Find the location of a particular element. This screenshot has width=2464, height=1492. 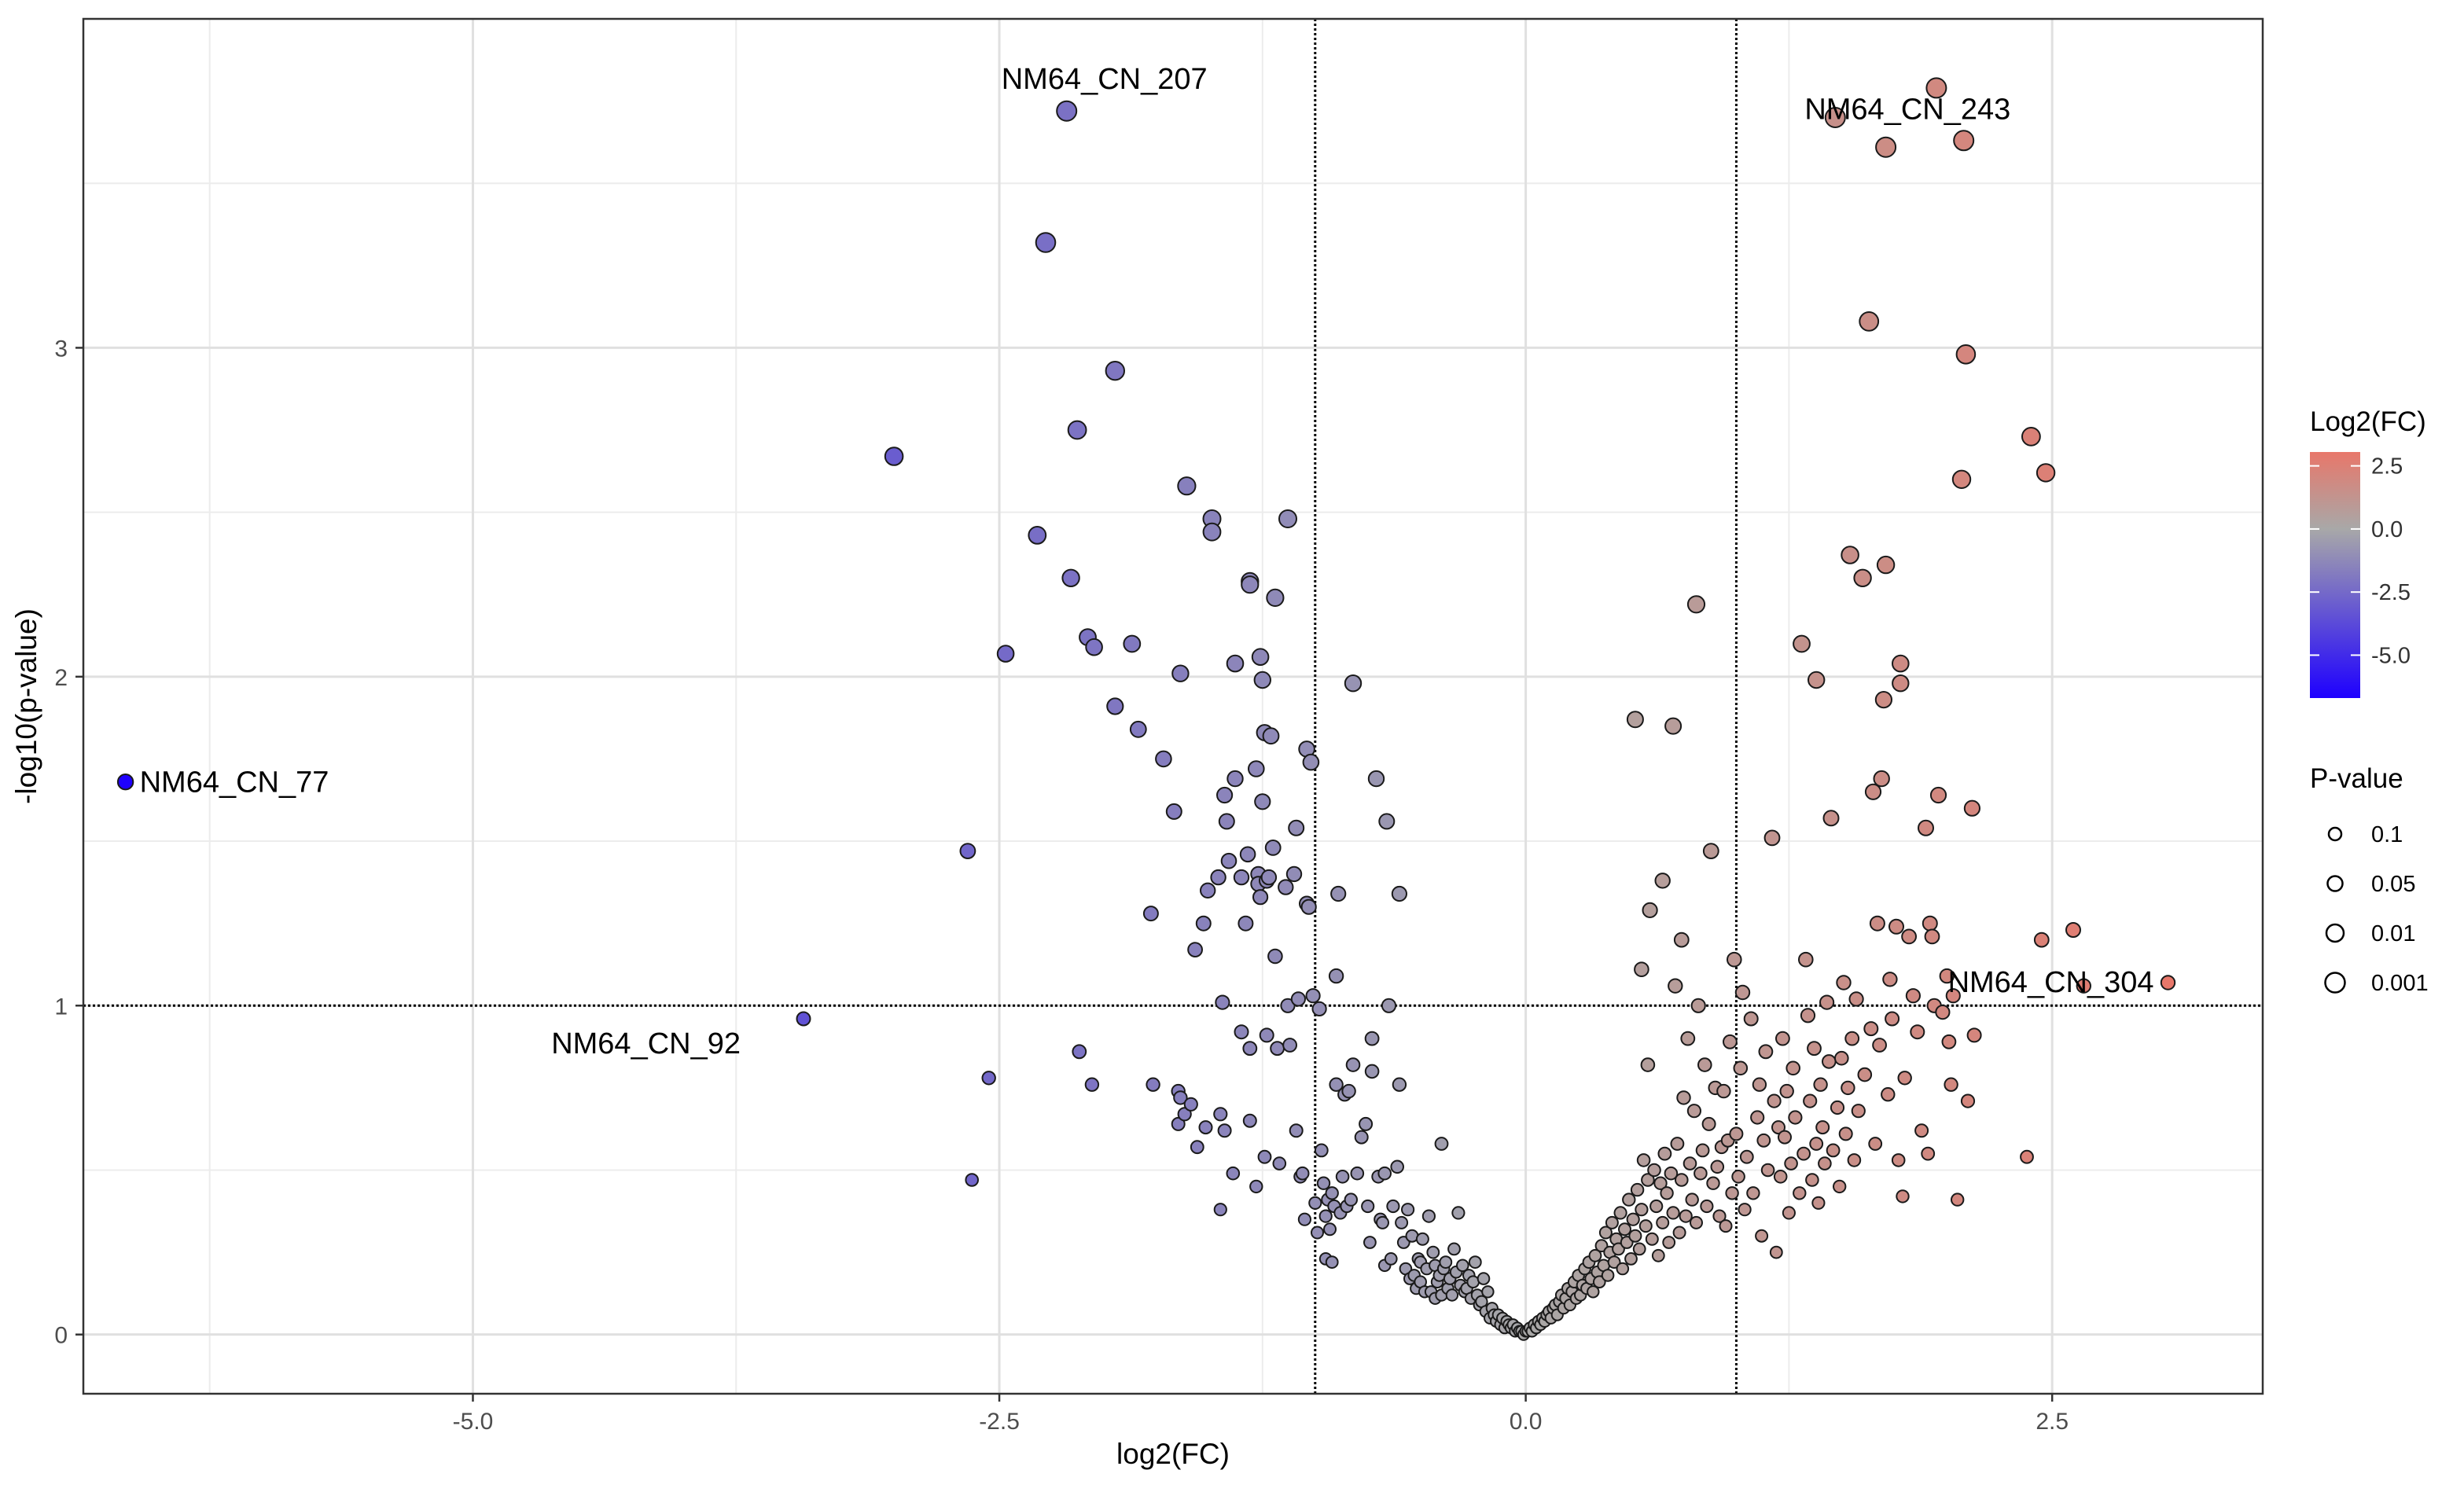

y-tick-label: 3 is located at coordinates (61, 349).